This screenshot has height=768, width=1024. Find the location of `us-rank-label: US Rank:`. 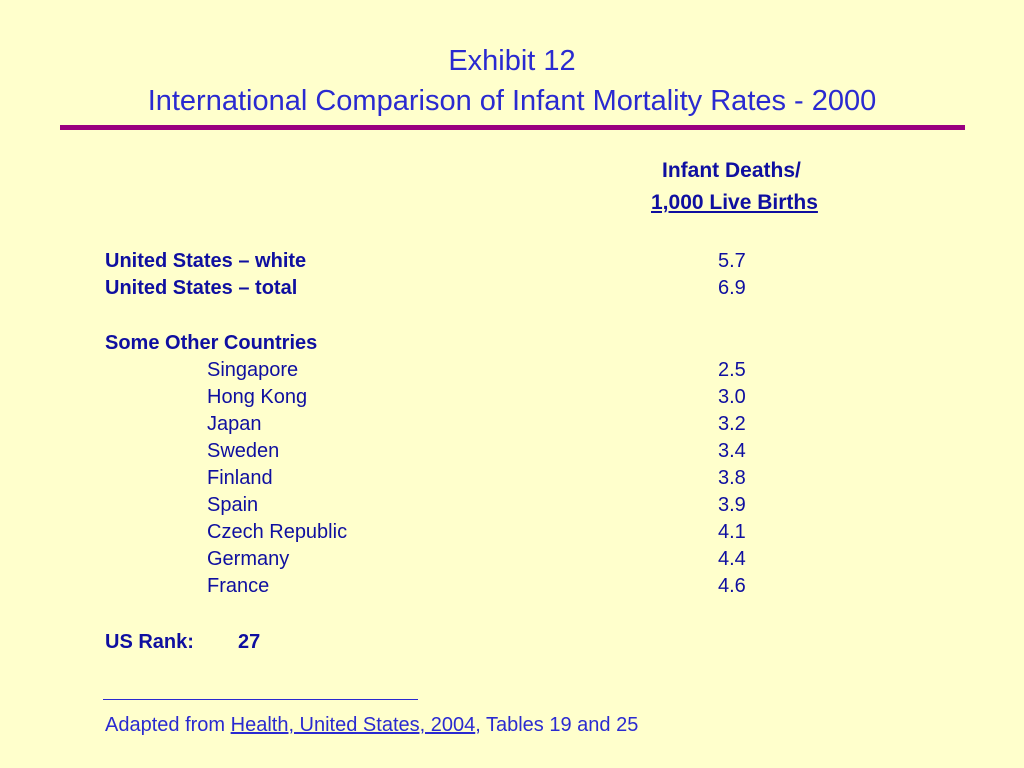

us-rank-label: US Rank: is located at coordinates (149, 642).